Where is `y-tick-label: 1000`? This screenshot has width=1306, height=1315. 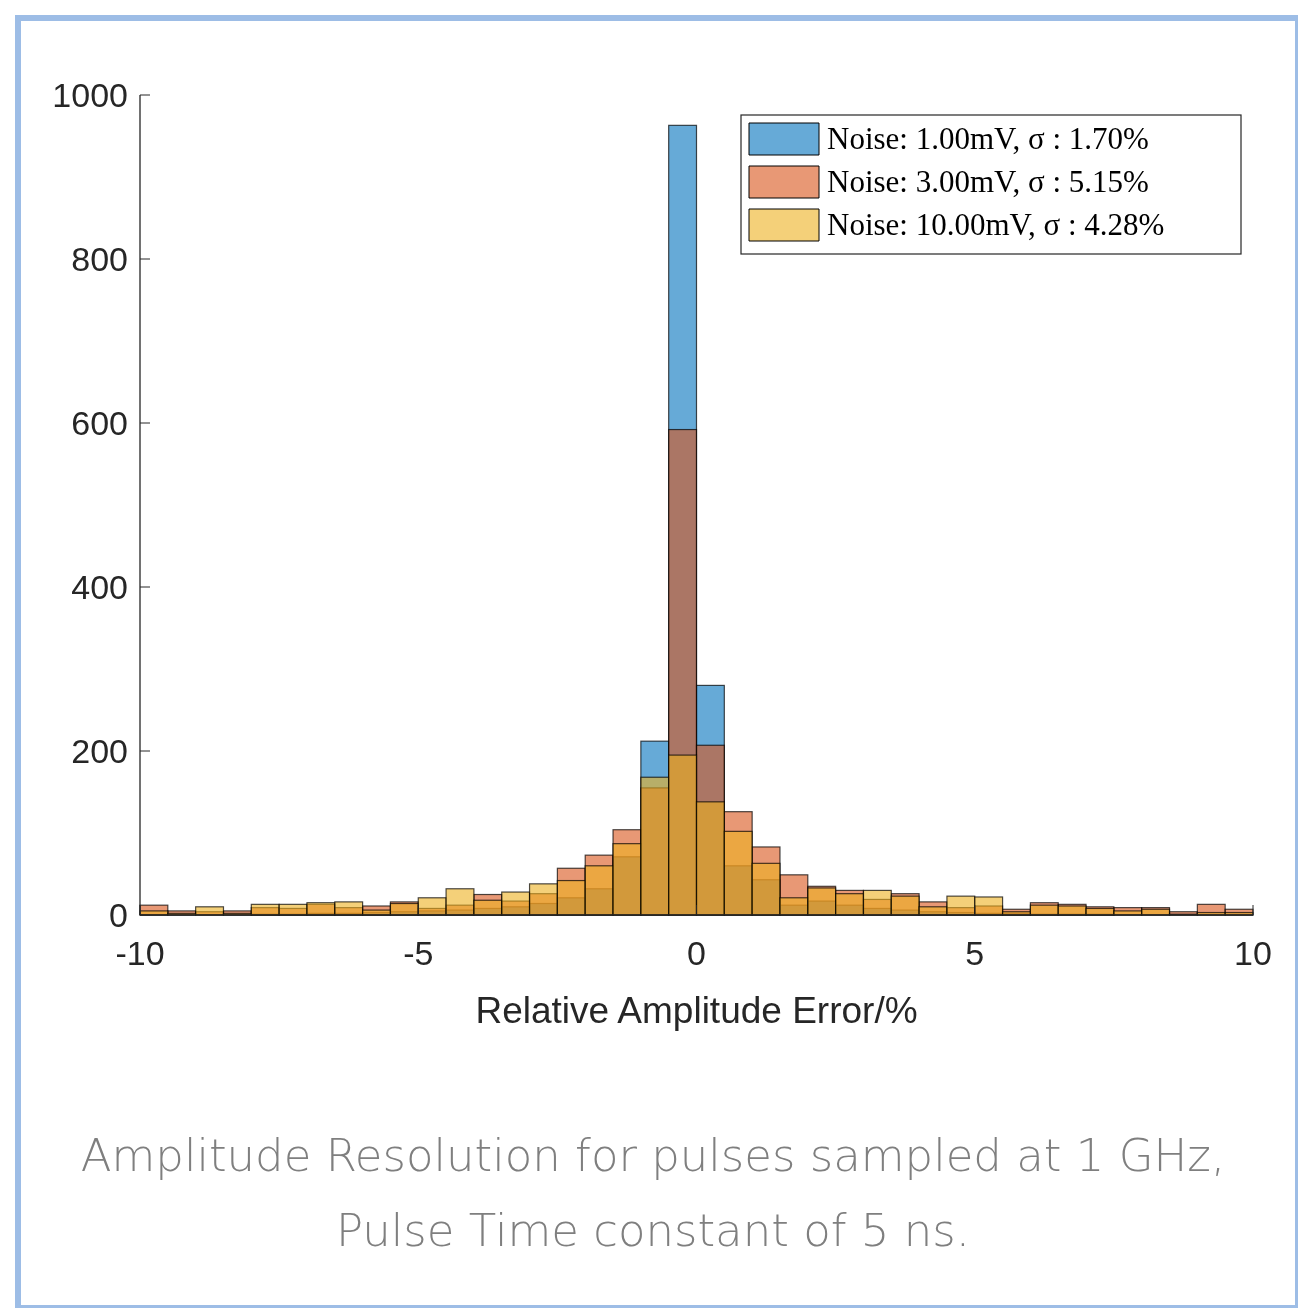 y-tick-label: 1000 is located at coordinates (90, 94).